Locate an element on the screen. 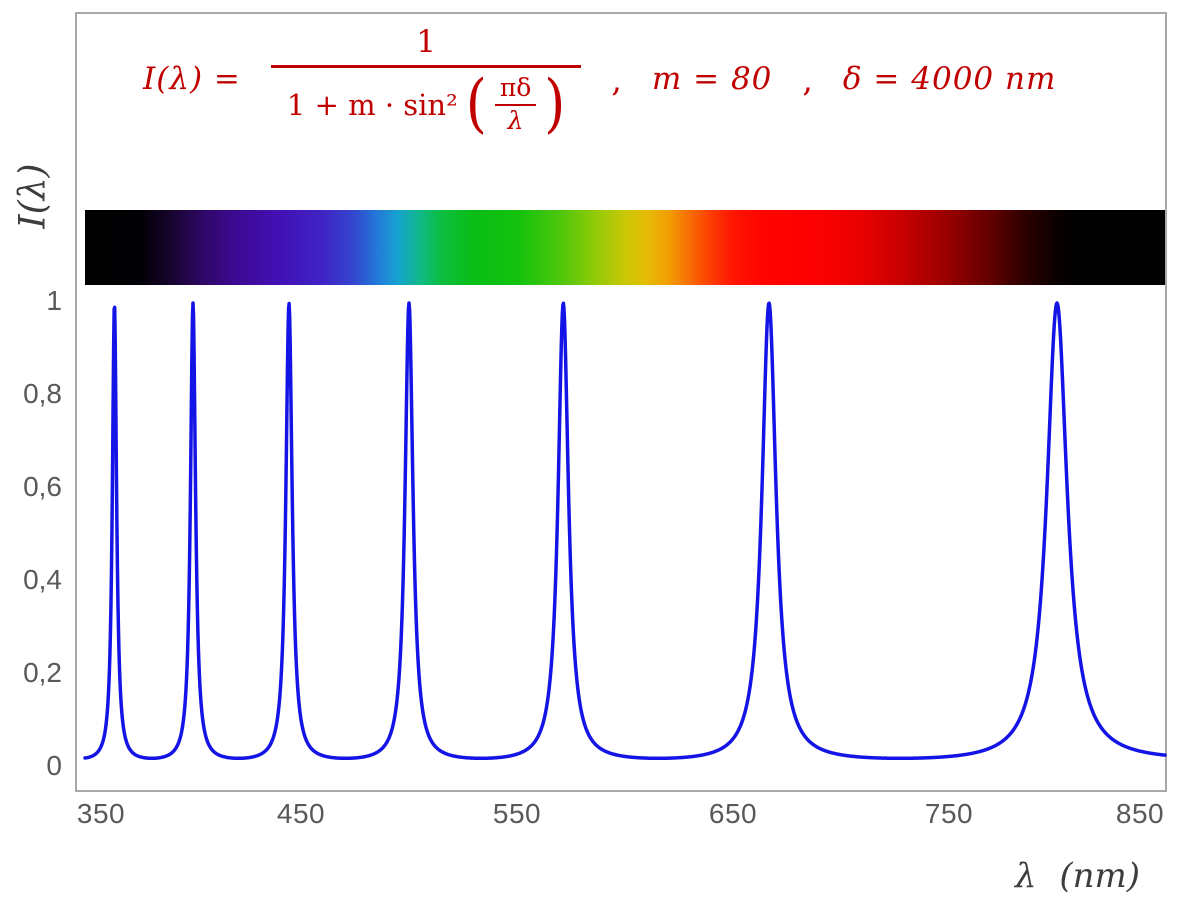 The height and width of the screenshot is (924, 1200). x-axis-title: λ (nm) is located at coordinates (1077, 876).